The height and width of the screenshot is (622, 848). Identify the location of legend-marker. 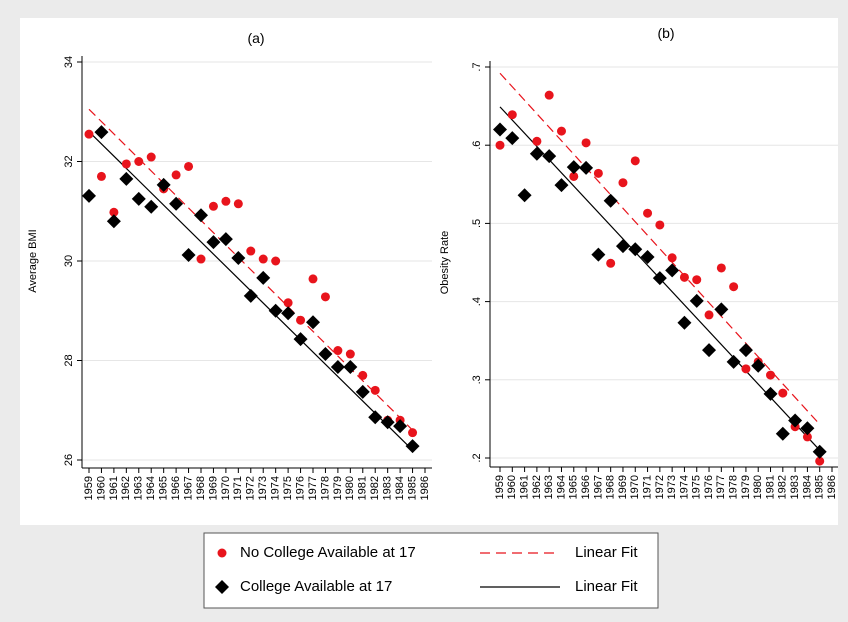
(222, 553).